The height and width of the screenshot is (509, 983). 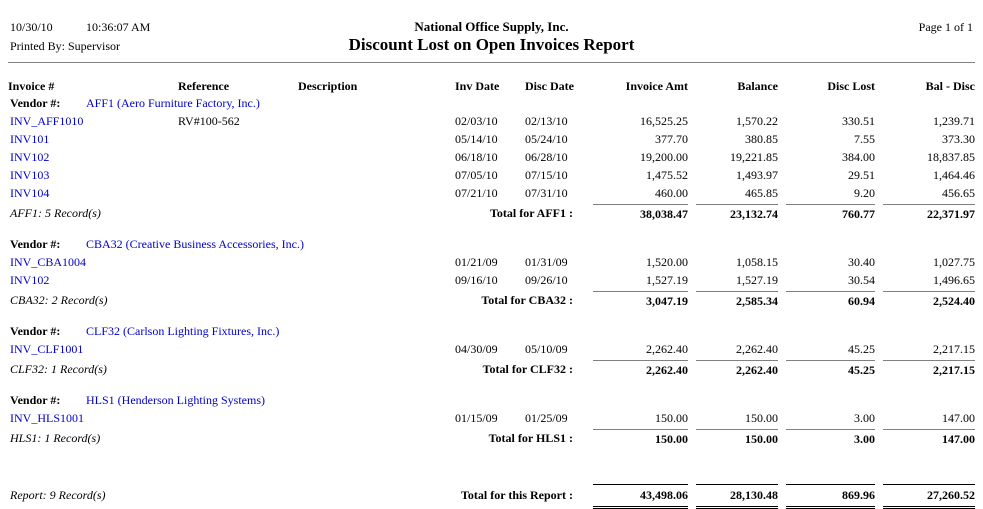 I want to click on invoice-number-link: INV103, so click(x=30, y=175).